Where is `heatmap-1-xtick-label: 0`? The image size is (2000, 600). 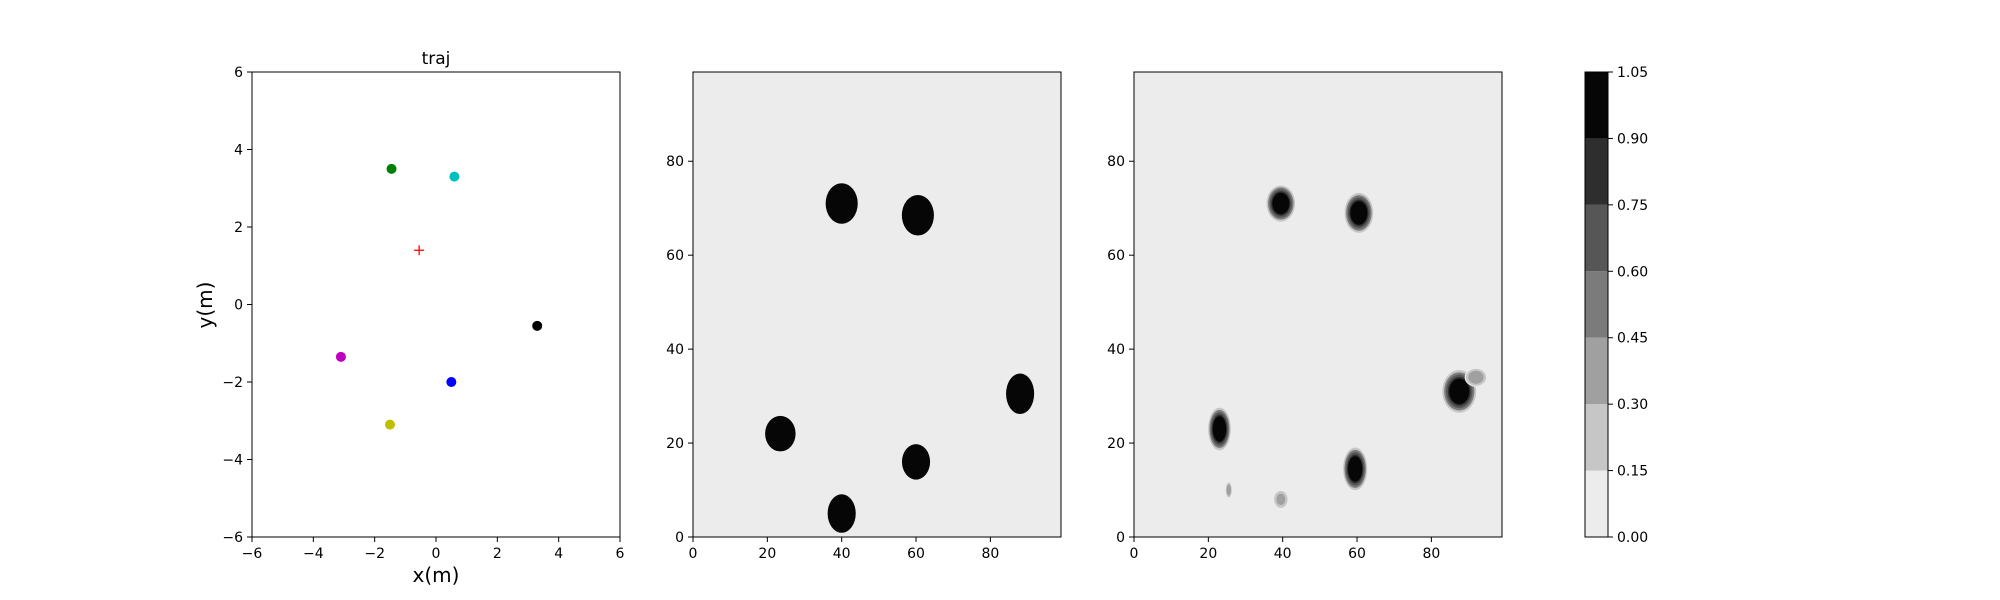 heatmap-1-xtick-label: 0 is located at coordinates (693, 554).